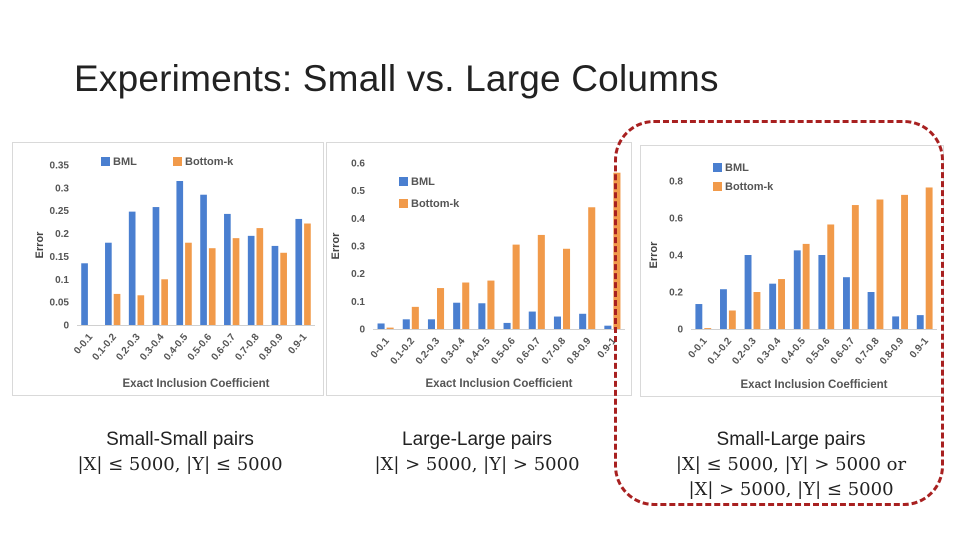  What do you see at coordinates (791, 489) in the screenshot?
I see `caption-condition-alt: |X| > 5000, |Y| ≤ 5000` at bounding box center [791, 489].